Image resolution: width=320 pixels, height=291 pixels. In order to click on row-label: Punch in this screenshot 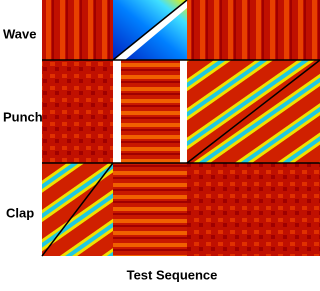, I will do `click(23, 116)`.